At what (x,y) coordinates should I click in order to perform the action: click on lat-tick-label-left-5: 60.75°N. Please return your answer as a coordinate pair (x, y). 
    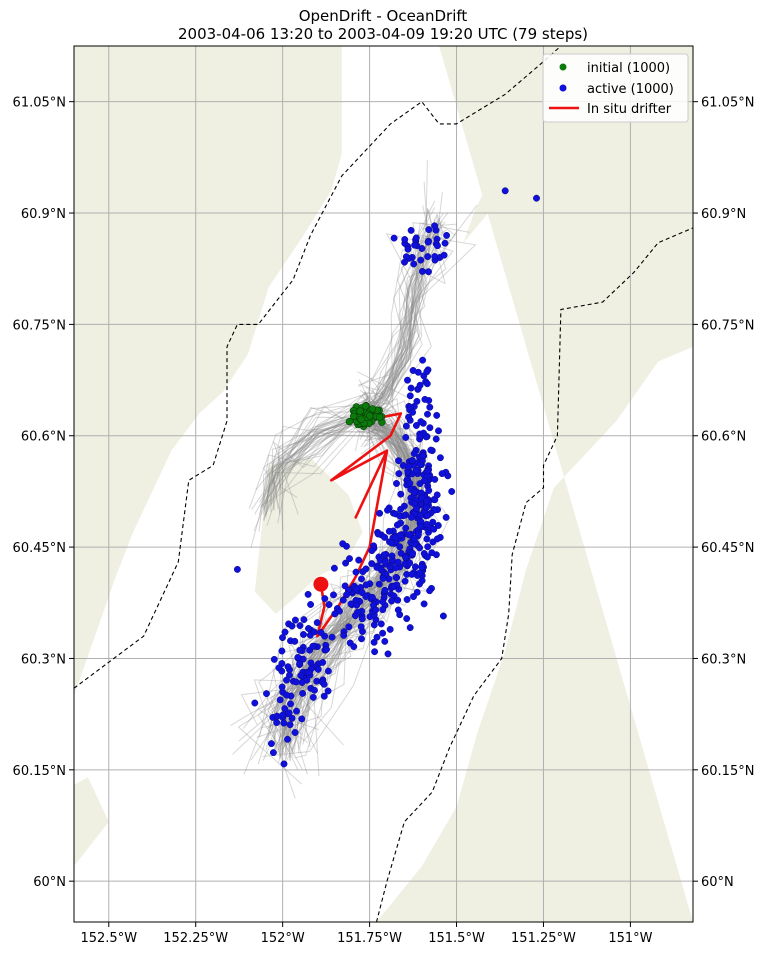
    Looking at the image, I should click on (39, 325).